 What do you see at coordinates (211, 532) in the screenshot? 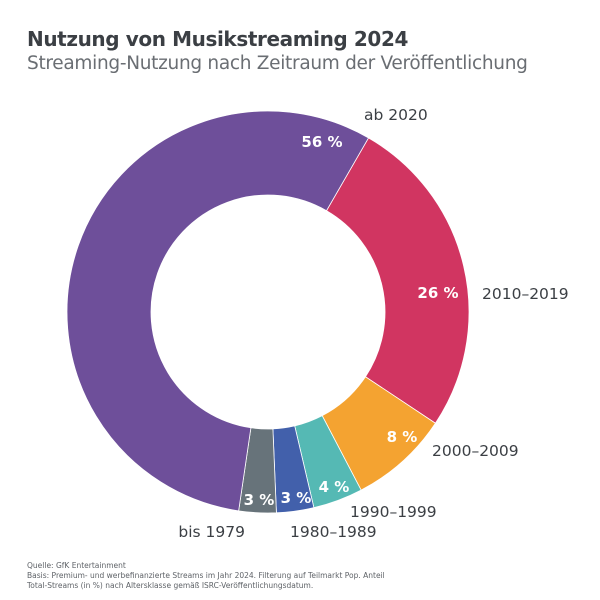
I see `category-label: bis 1979` at bounding box center [211, 532].